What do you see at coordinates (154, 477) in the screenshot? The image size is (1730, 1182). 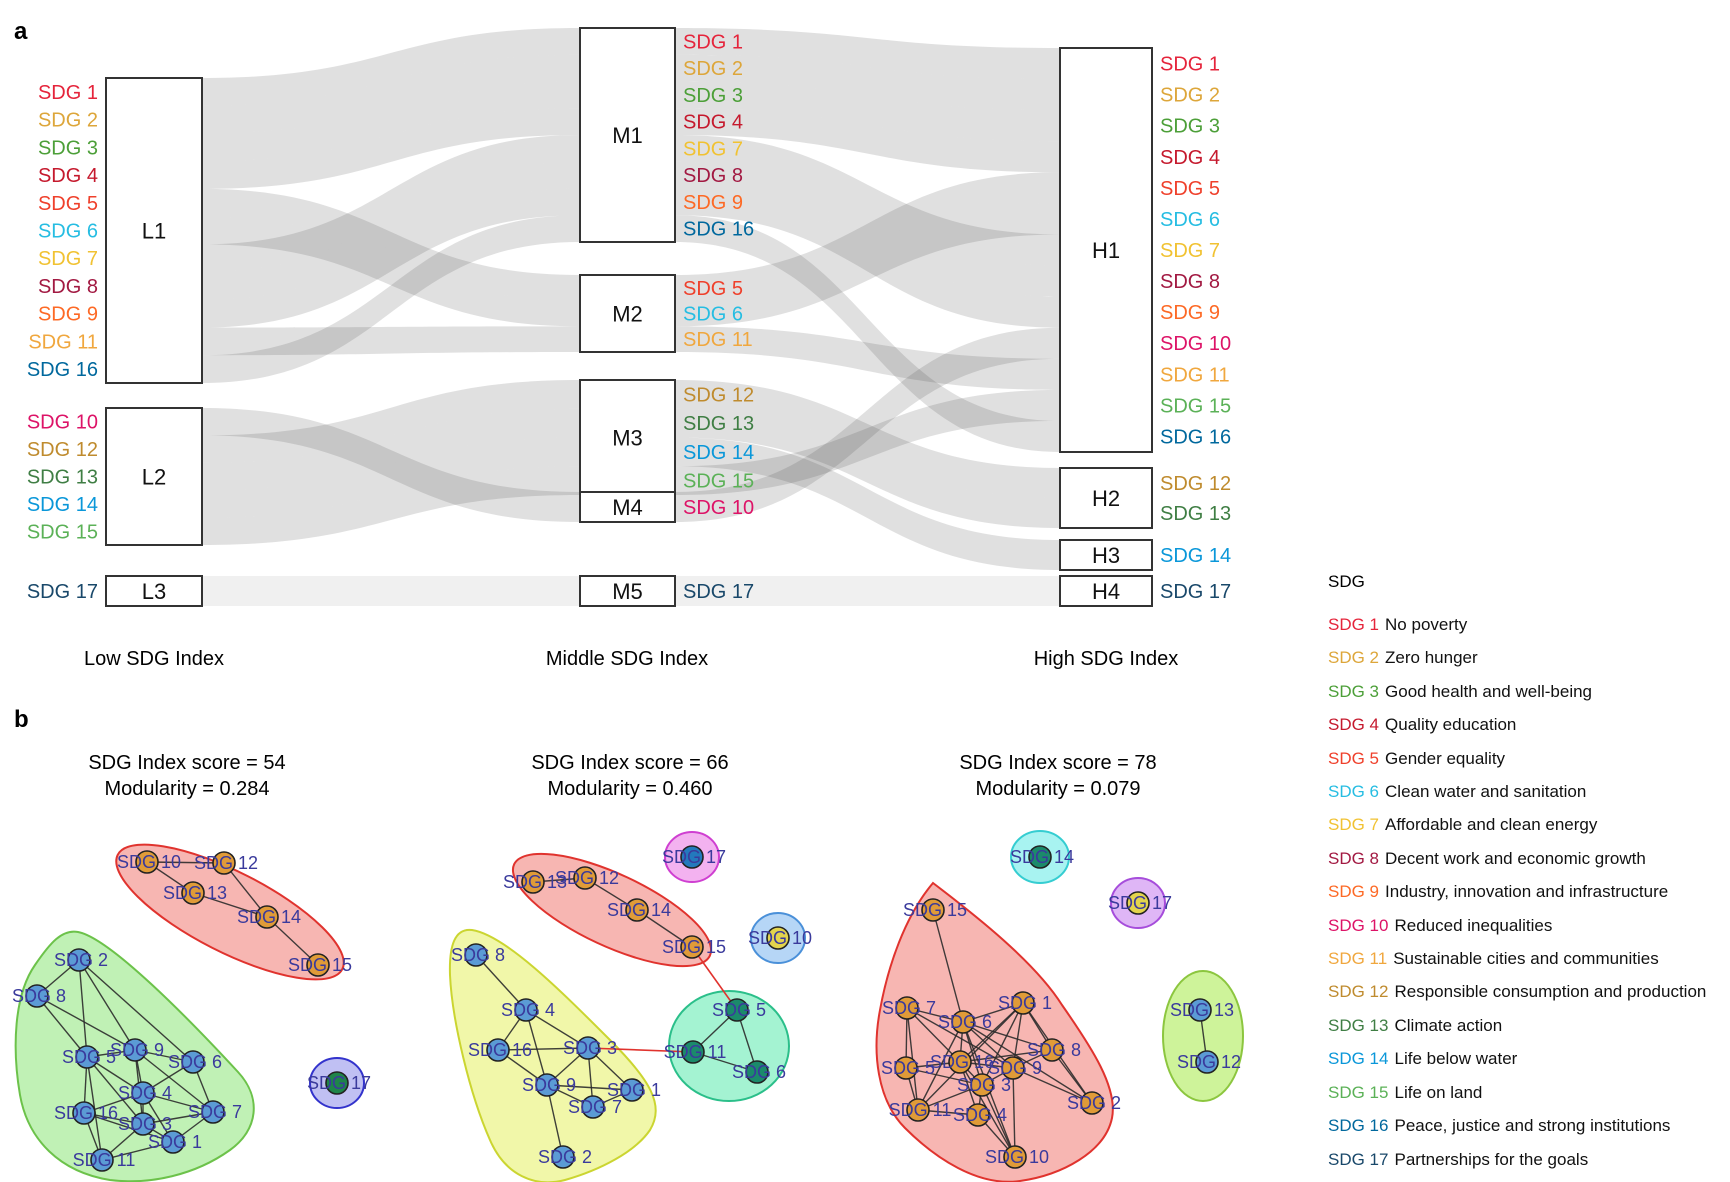 I see `sankey-node-label-L2: L2` at bounding box center [154, 477].